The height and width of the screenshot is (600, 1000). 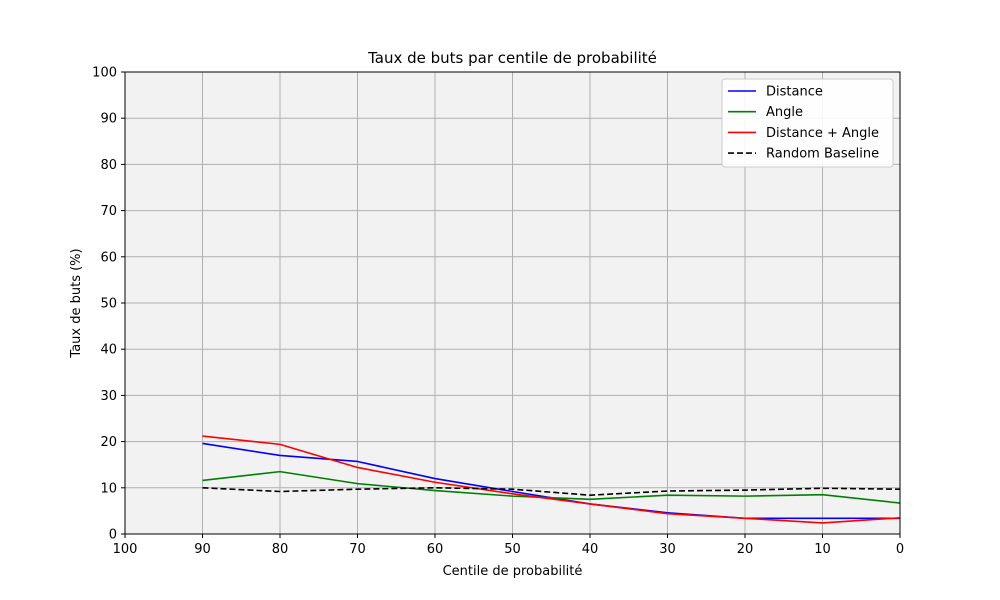 What do you see at coordinates (108, 442) in the screenshot?
I see `y-tick-label: 20` at bounding box center [108, 442].